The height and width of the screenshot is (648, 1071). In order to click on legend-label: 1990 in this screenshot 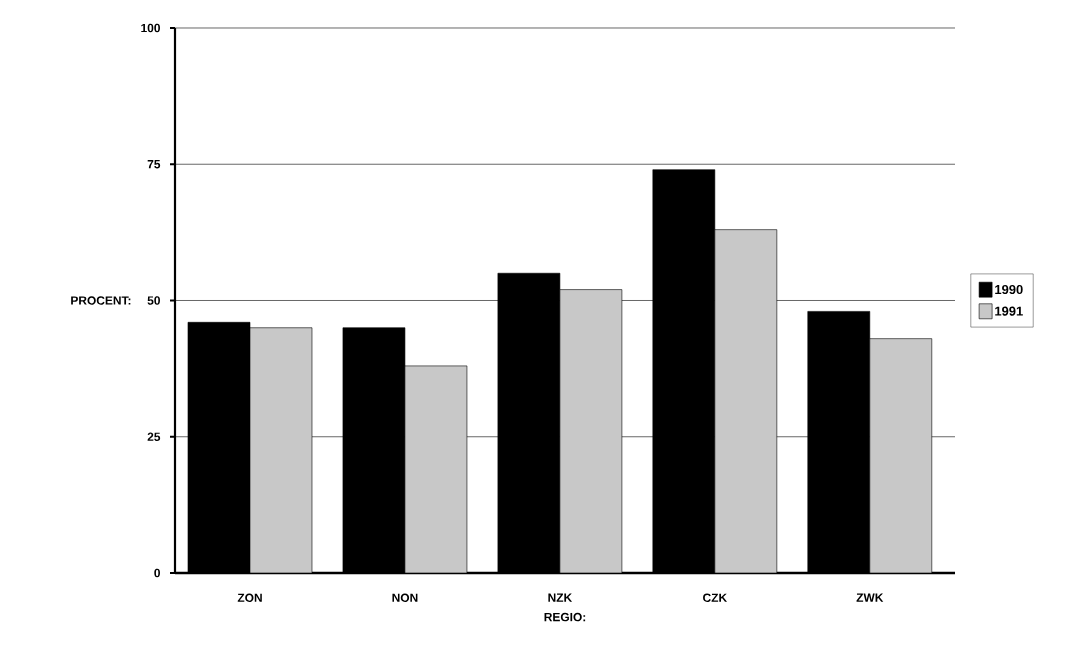, I will do `click(1009, 289)`.